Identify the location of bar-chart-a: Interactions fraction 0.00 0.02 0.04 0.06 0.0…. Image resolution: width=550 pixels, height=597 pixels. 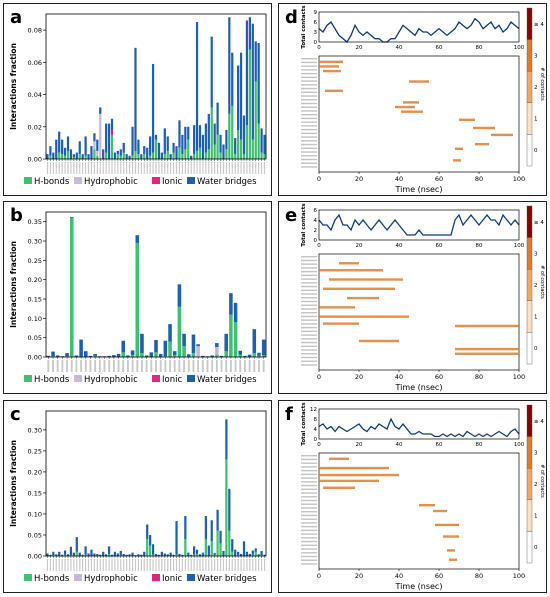
(138, 100).